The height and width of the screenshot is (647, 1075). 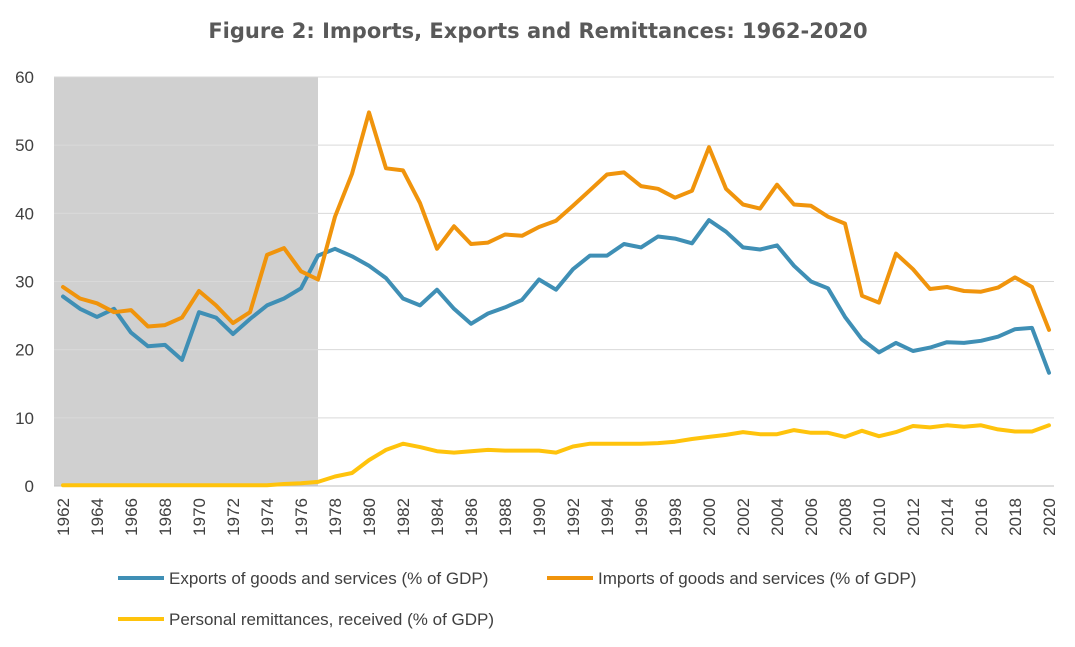 I want to click on x-tick-label: 1990, so click(x=539, y=517).